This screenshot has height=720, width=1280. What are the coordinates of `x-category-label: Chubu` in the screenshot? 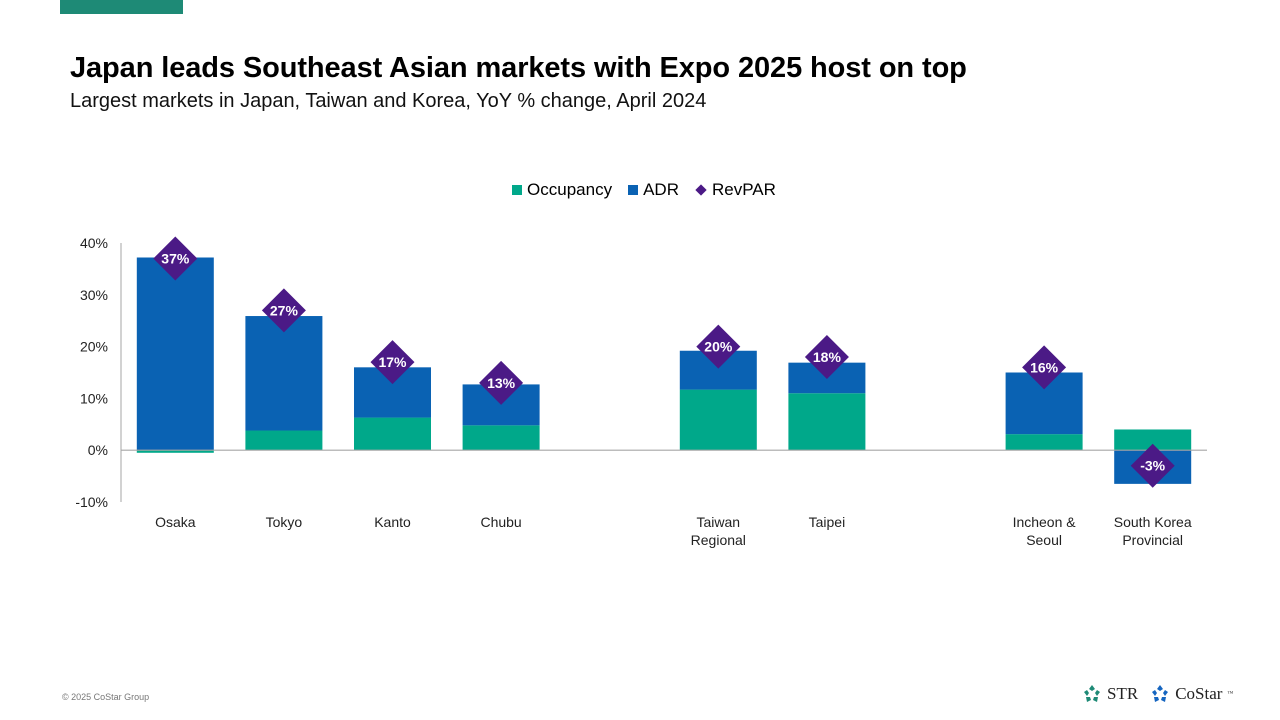 It's located at (500, 522).